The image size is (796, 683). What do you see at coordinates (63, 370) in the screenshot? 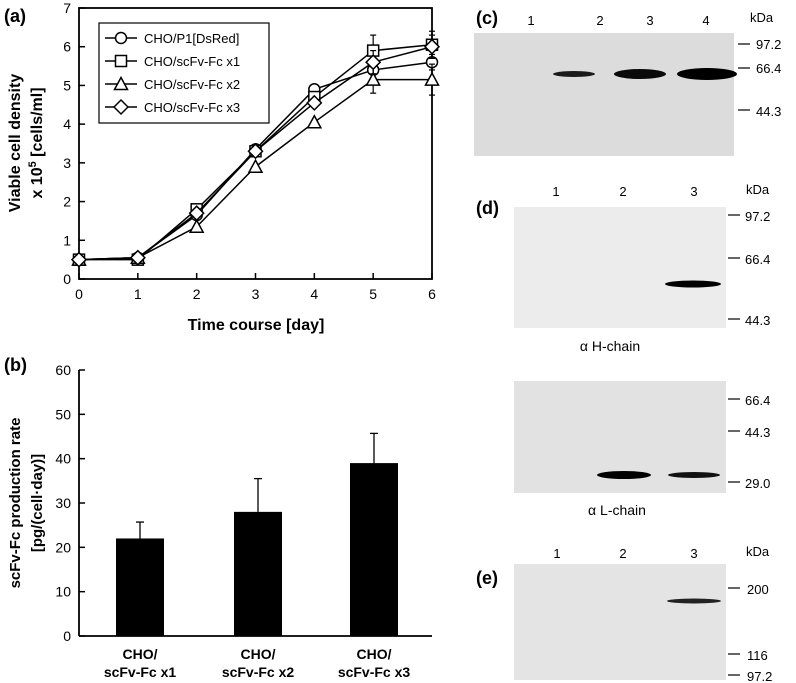
I see `y-tick-label: 60` at bounding box center [63, 370].